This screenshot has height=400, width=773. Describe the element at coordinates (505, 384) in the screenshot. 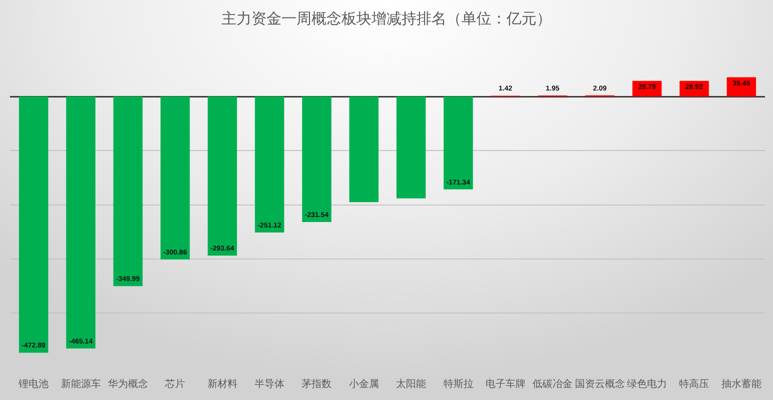

I see `x-tick-label: 电子车牌` at that location.